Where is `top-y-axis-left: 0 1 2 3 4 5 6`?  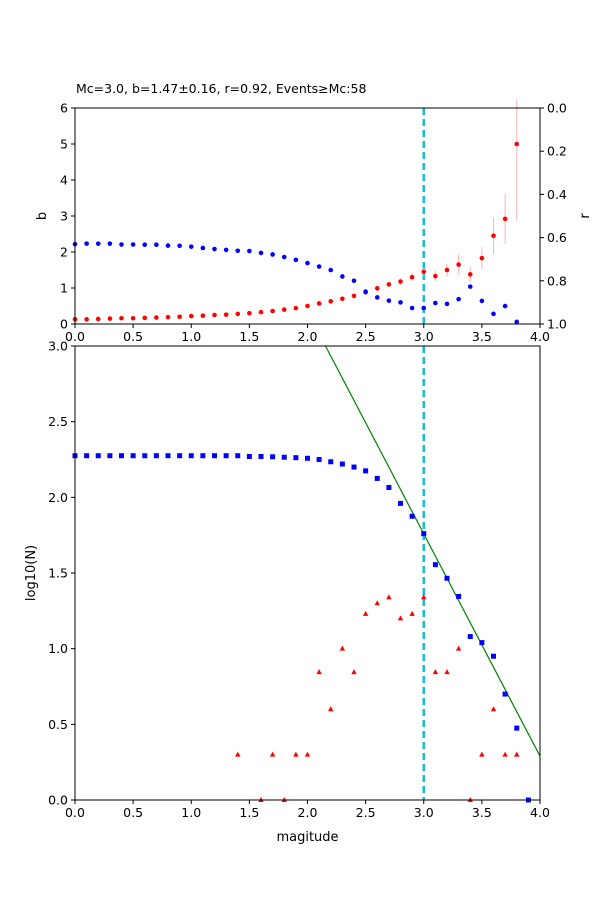 top-y-axis-left: 0 1 2 3 4 5 6 is located at coordinates (67, 216).